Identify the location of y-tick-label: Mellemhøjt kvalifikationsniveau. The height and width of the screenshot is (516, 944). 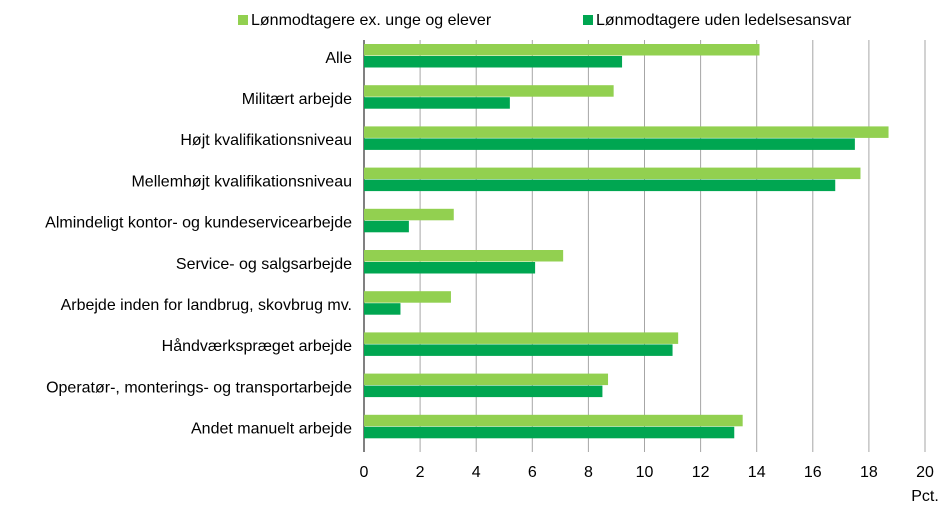
(241, 181).